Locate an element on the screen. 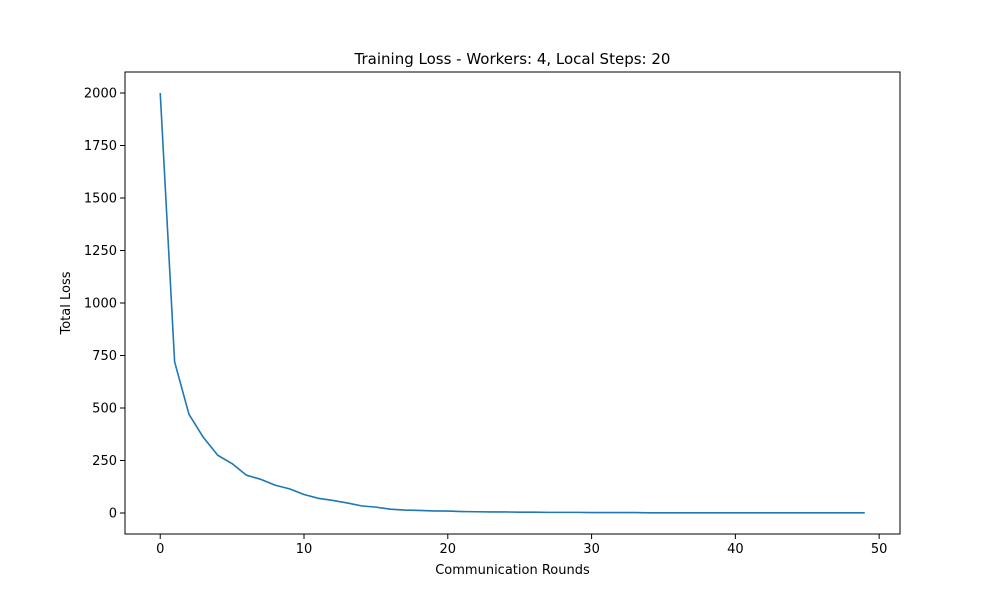 The image size is (1000, 600). y-tick-label: 1750 is located at coordinates (100, 146).